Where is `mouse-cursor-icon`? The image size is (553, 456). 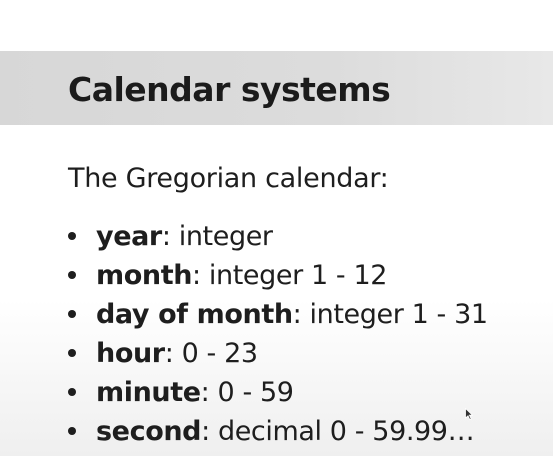
mouse-cursor-icon is located at coordinates (469, 414).